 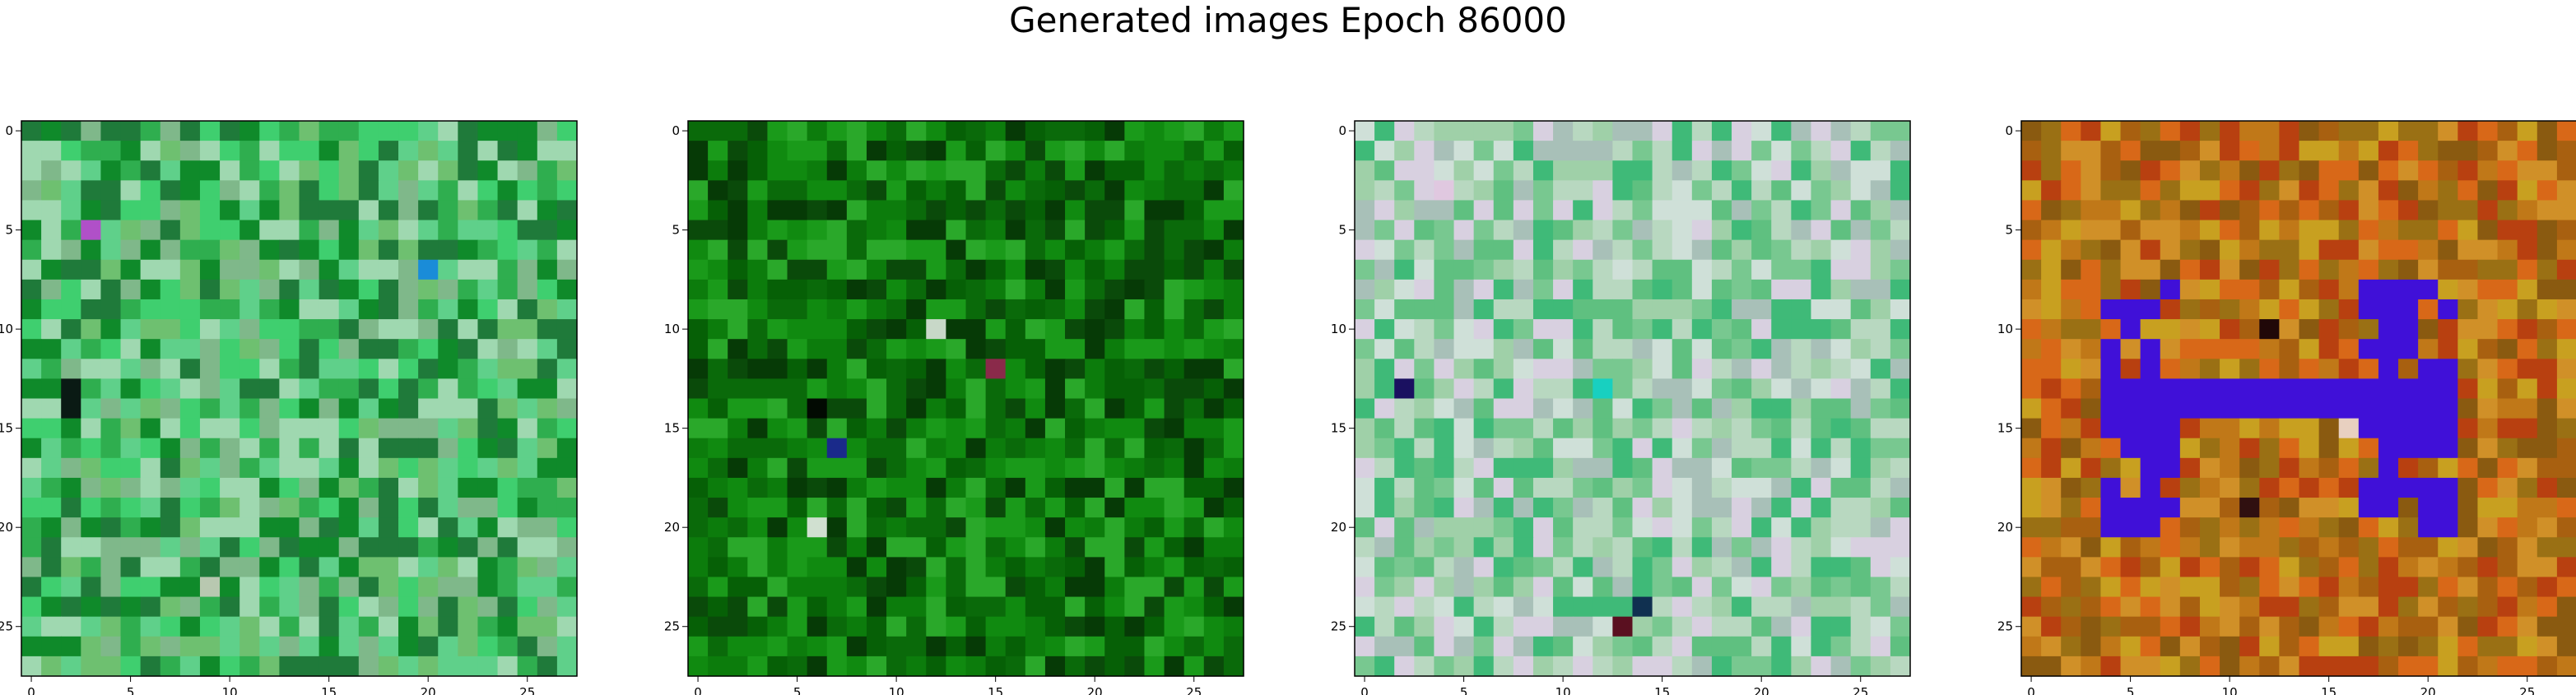 I want to click on y-tick-label: 0, so click(x=676, y=130).